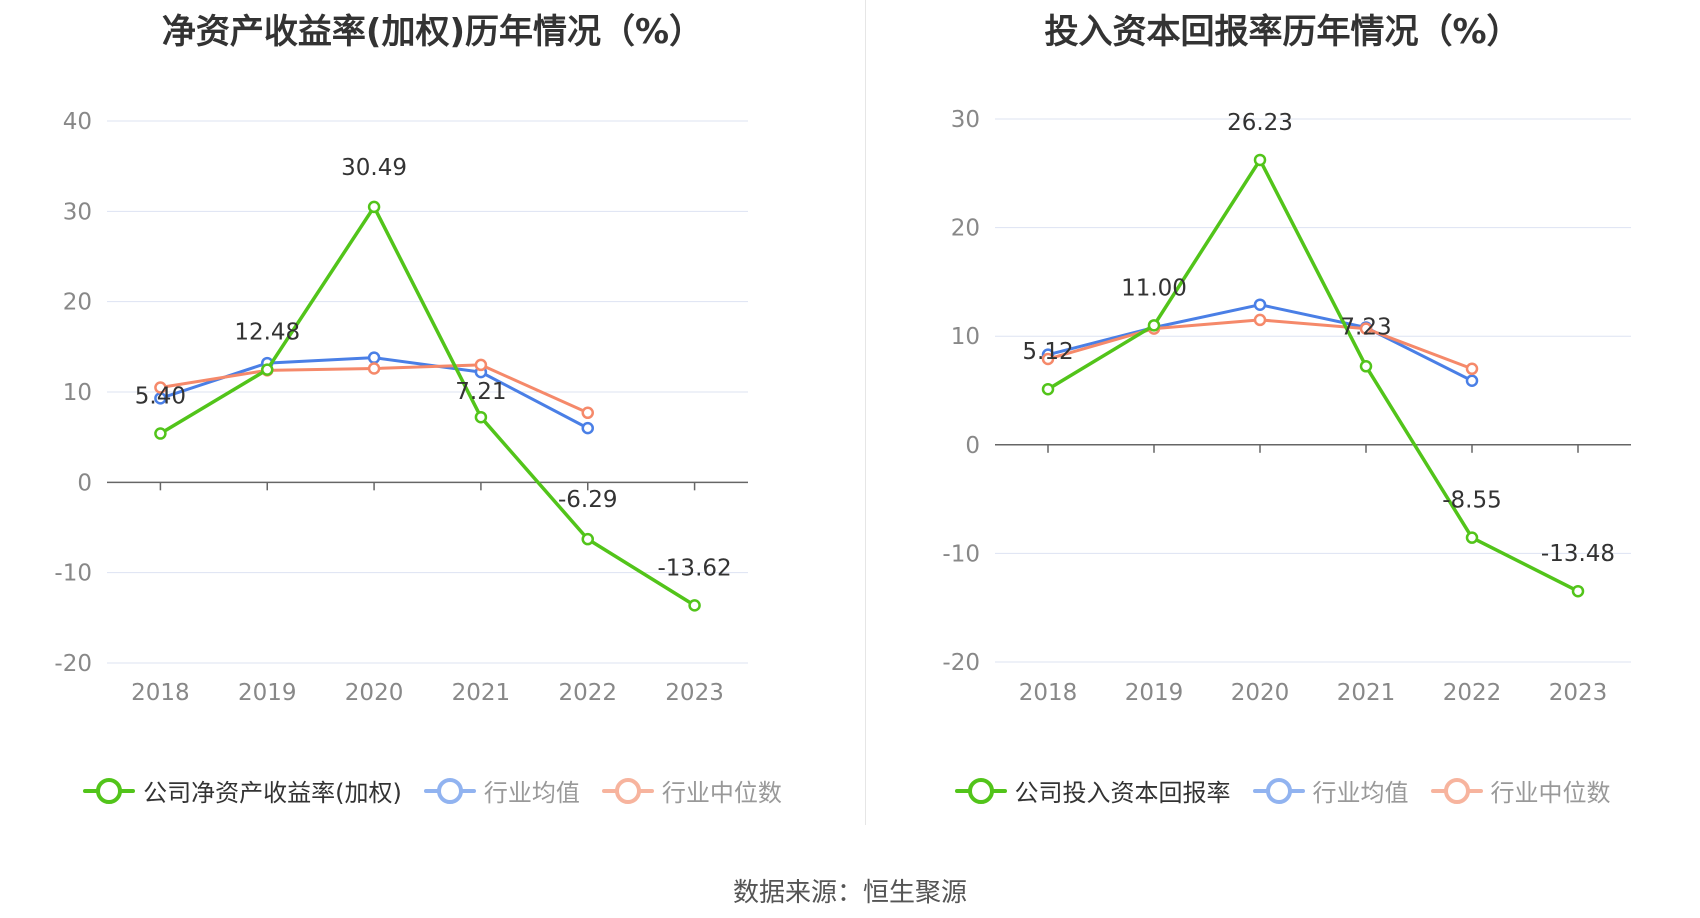  I want to click on roic-legend-label: 行业中位数, so click(1550, 793).